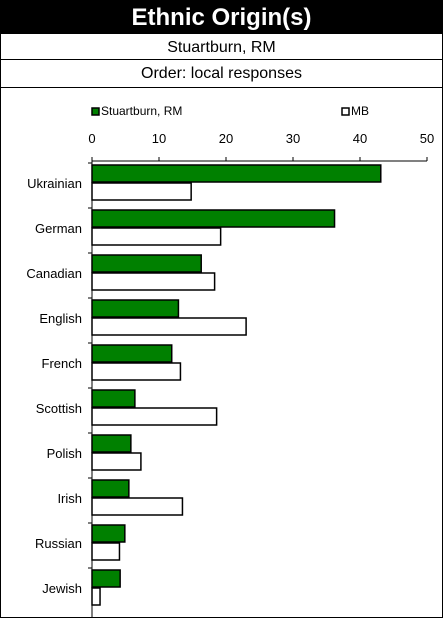 The width and height of the screenshot is (443, 618). I want to click on category-label: Polish, so click(64, 453).